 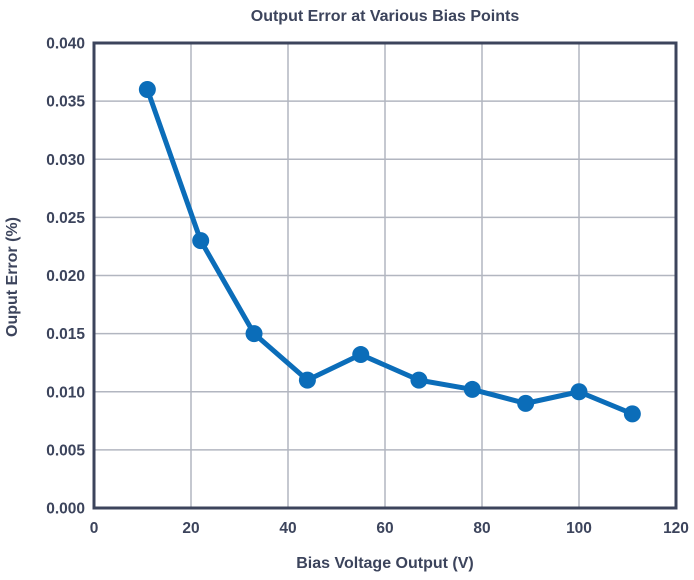 I want to click on x-tick-label: 120, so click(x=676, y=528).